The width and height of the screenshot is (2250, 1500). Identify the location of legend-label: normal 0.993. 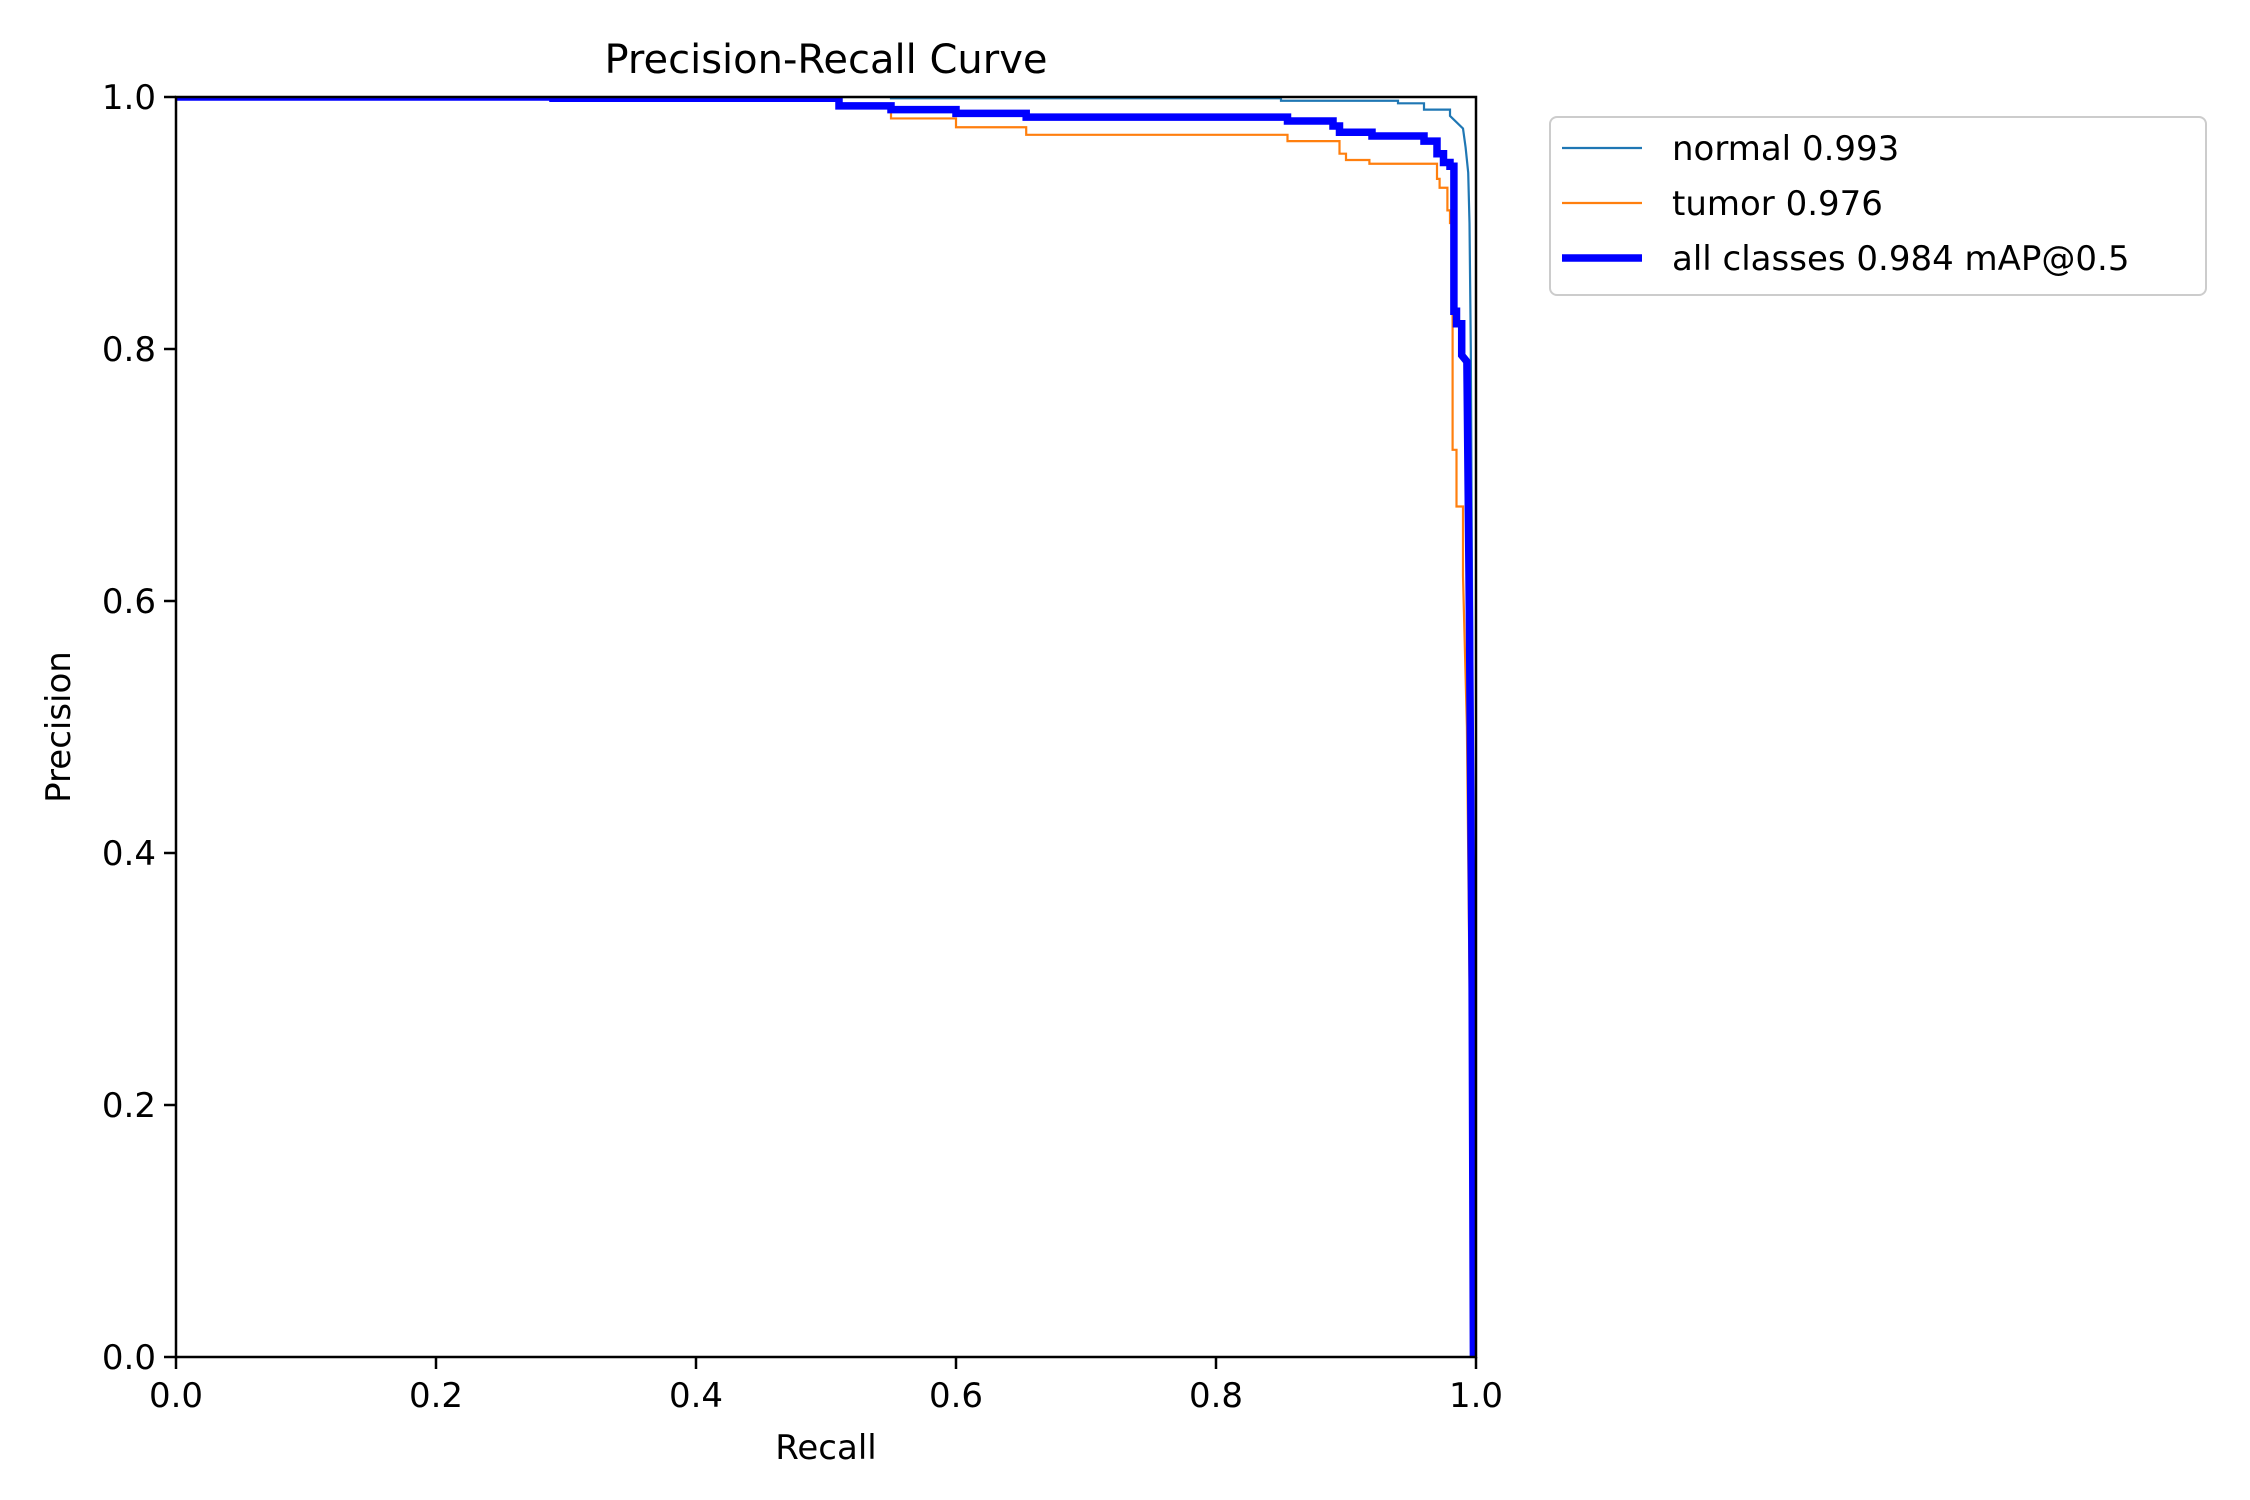
(1785, 149).